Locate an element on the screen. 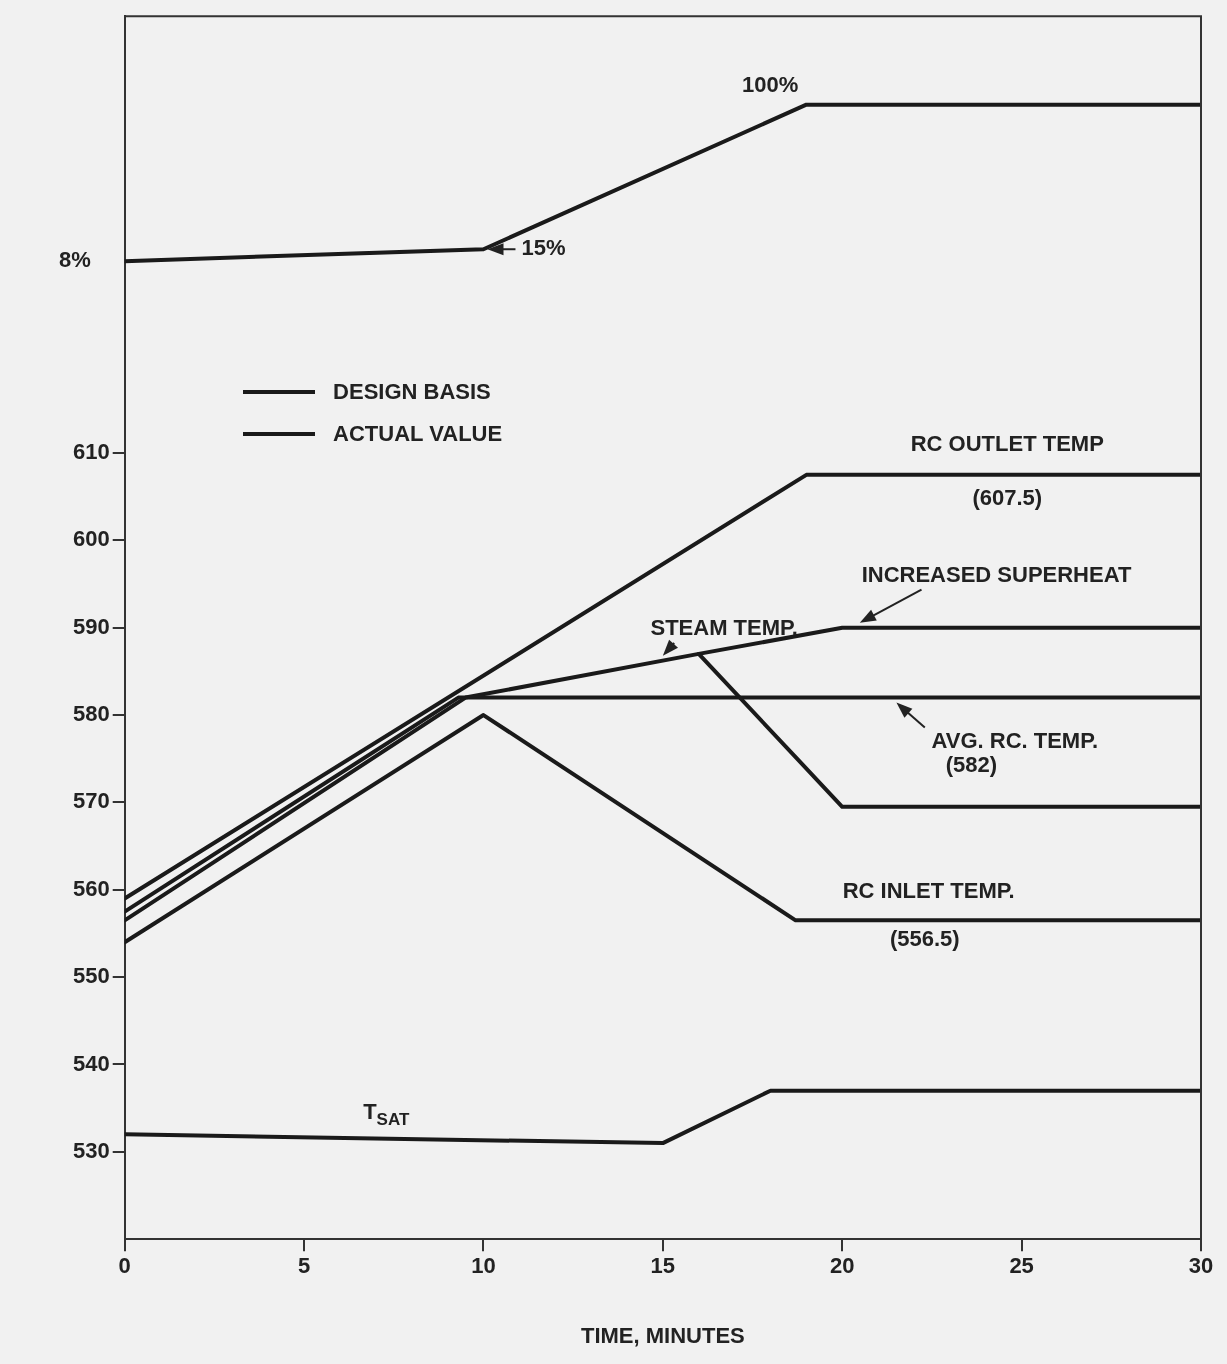  data-label: 100% is located at coordinates (770, 84).